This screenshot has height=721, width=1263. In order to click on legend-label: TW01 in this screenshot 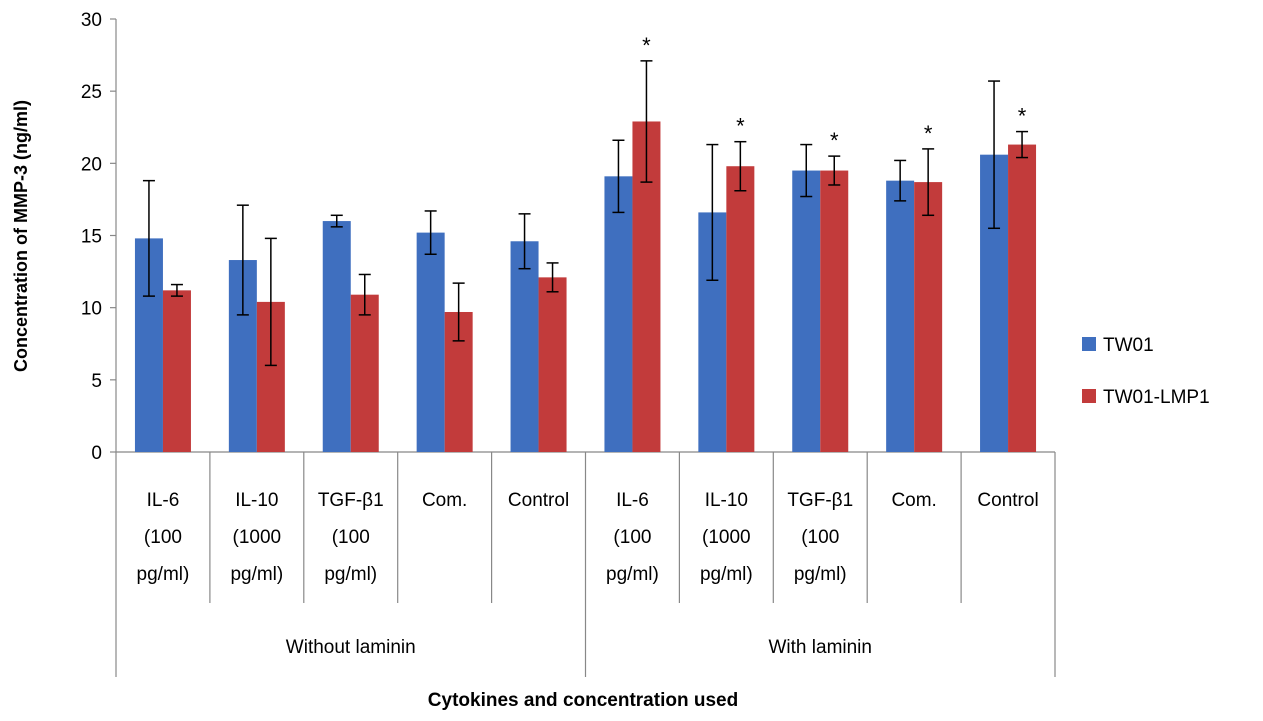, I will do `click(1128, 345)`.